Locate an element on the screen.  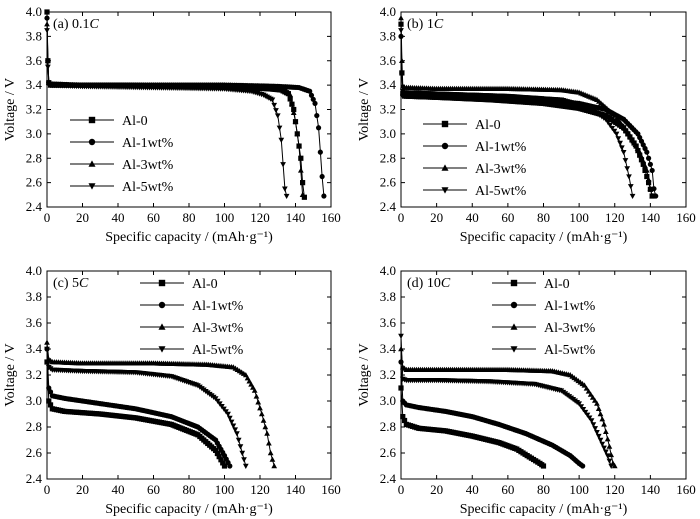
y-tick-label: 2.8 is located at coordinates (34, 157).